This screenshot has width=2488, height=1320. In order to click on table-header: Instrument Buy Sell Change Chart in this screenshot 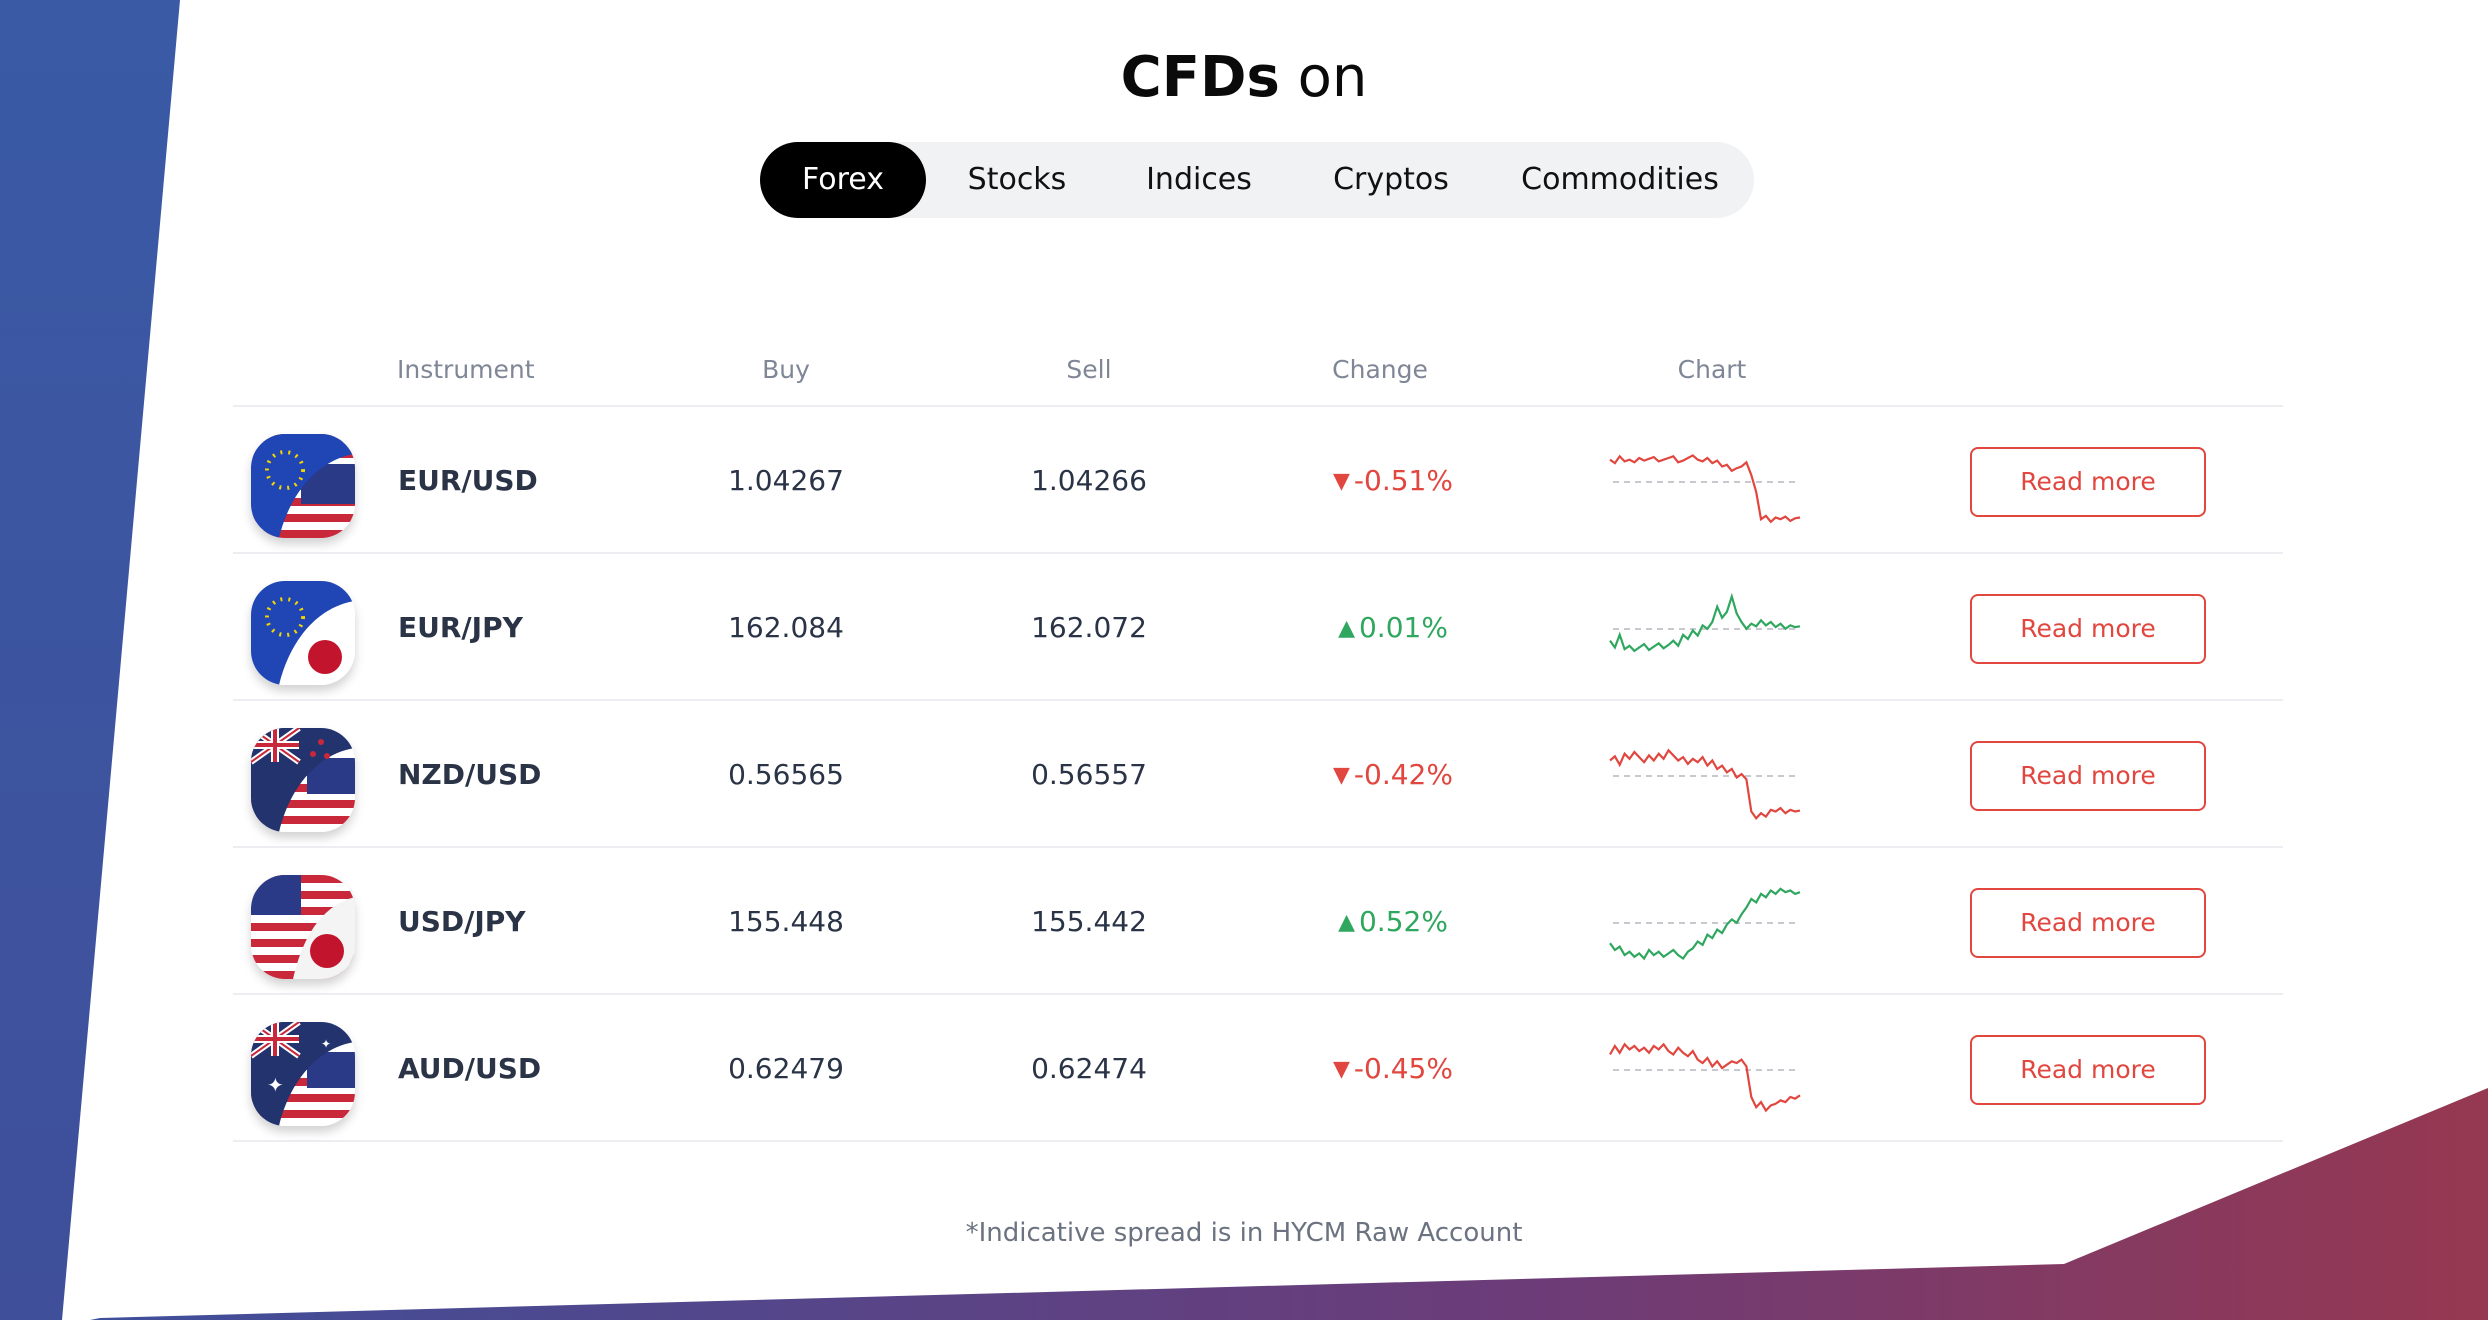, I will do `click(1244, 370)`.